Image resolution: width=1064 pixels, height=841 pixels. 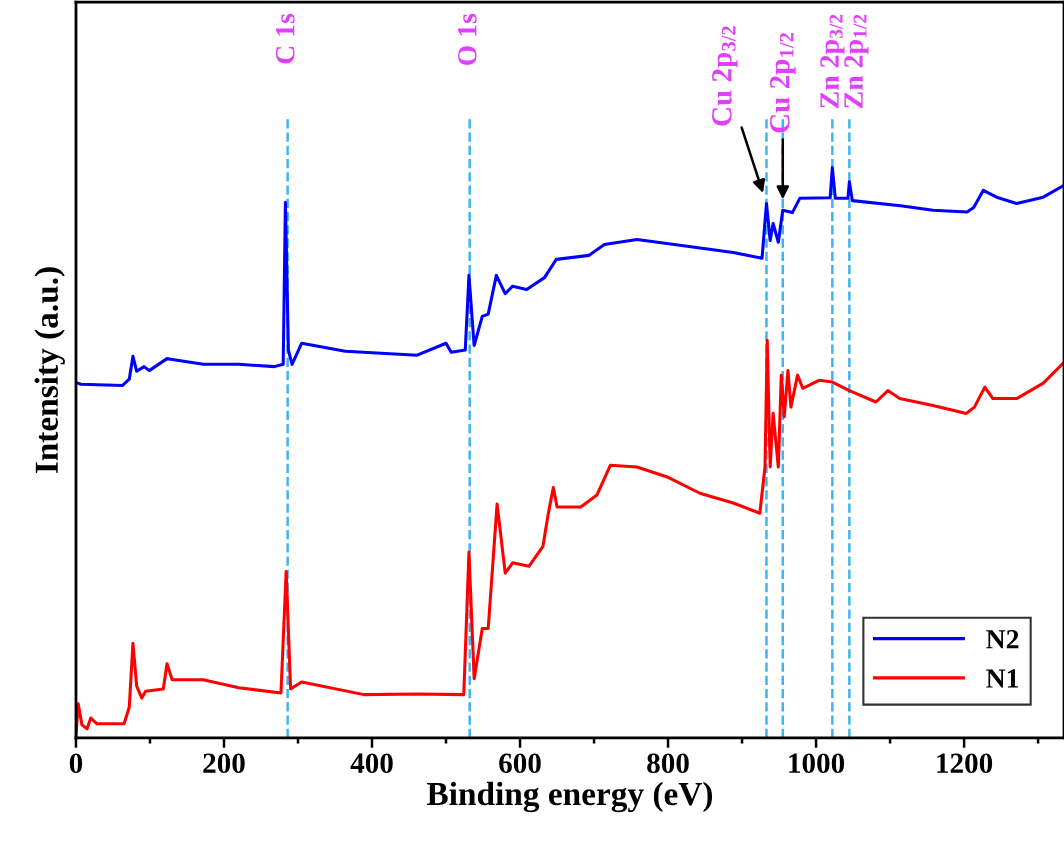 I want to click on ref-line-label: C 1s, so click(x=285, y=38).